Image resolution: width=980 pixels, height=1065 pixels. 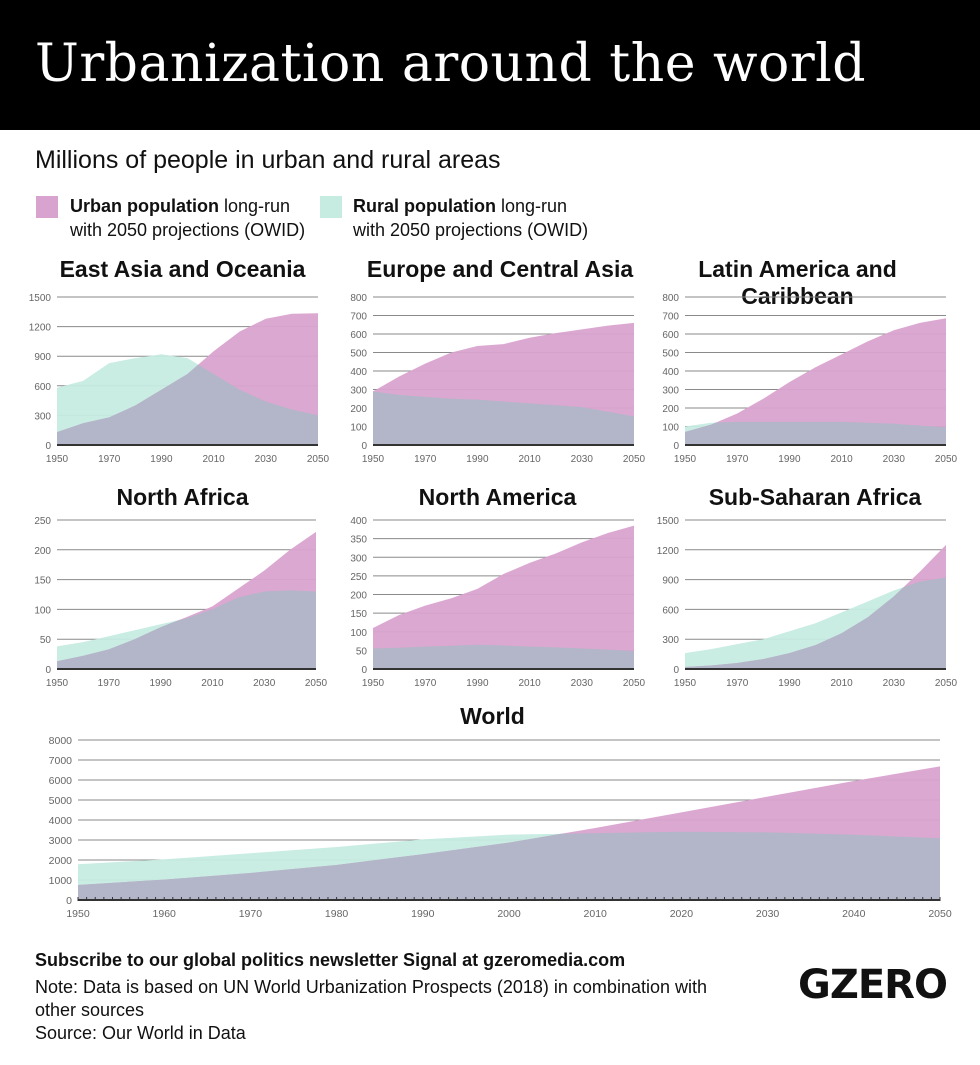 I want to click on legend-label-line2: with 2050 projections (OWID), so click(x=188, y=230).